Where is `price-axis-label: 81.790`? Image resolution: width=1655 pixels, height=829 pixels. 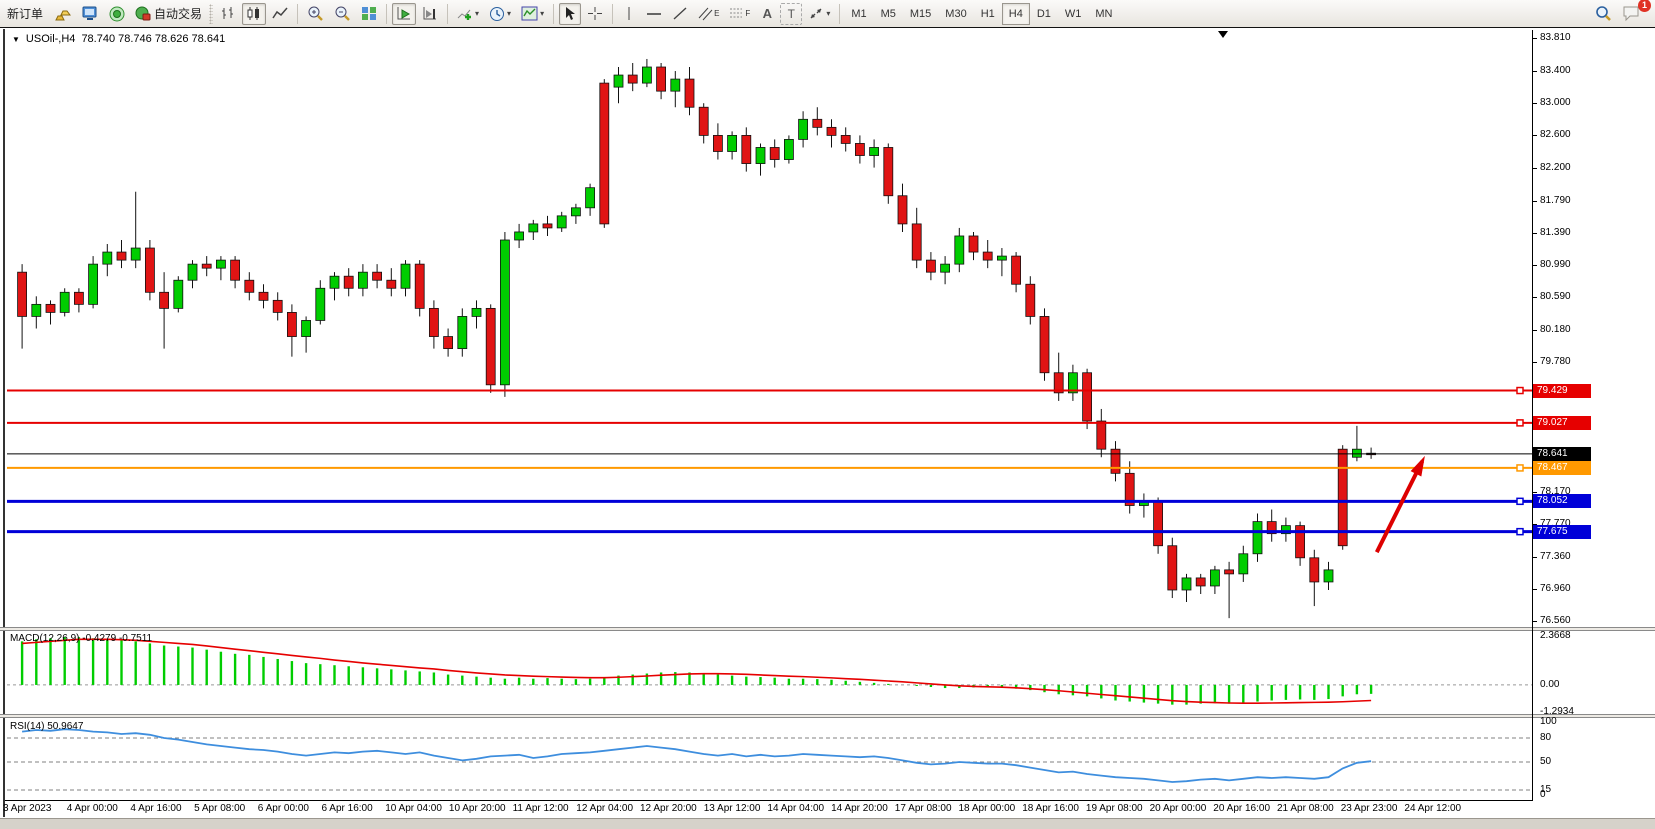 price-axis-label: 81.790 is located at coordinates (1555, 200).